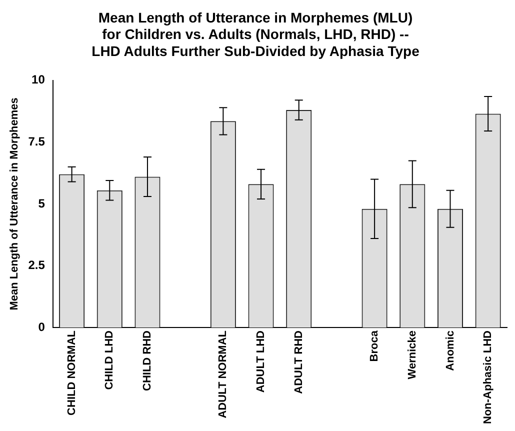 This screenshot has height=431, width=515. Describe the element at coordinates (14, 204) in the screenshot. I see `y-axis-title: Mean Length of Utterance in Morphemes` at that location.